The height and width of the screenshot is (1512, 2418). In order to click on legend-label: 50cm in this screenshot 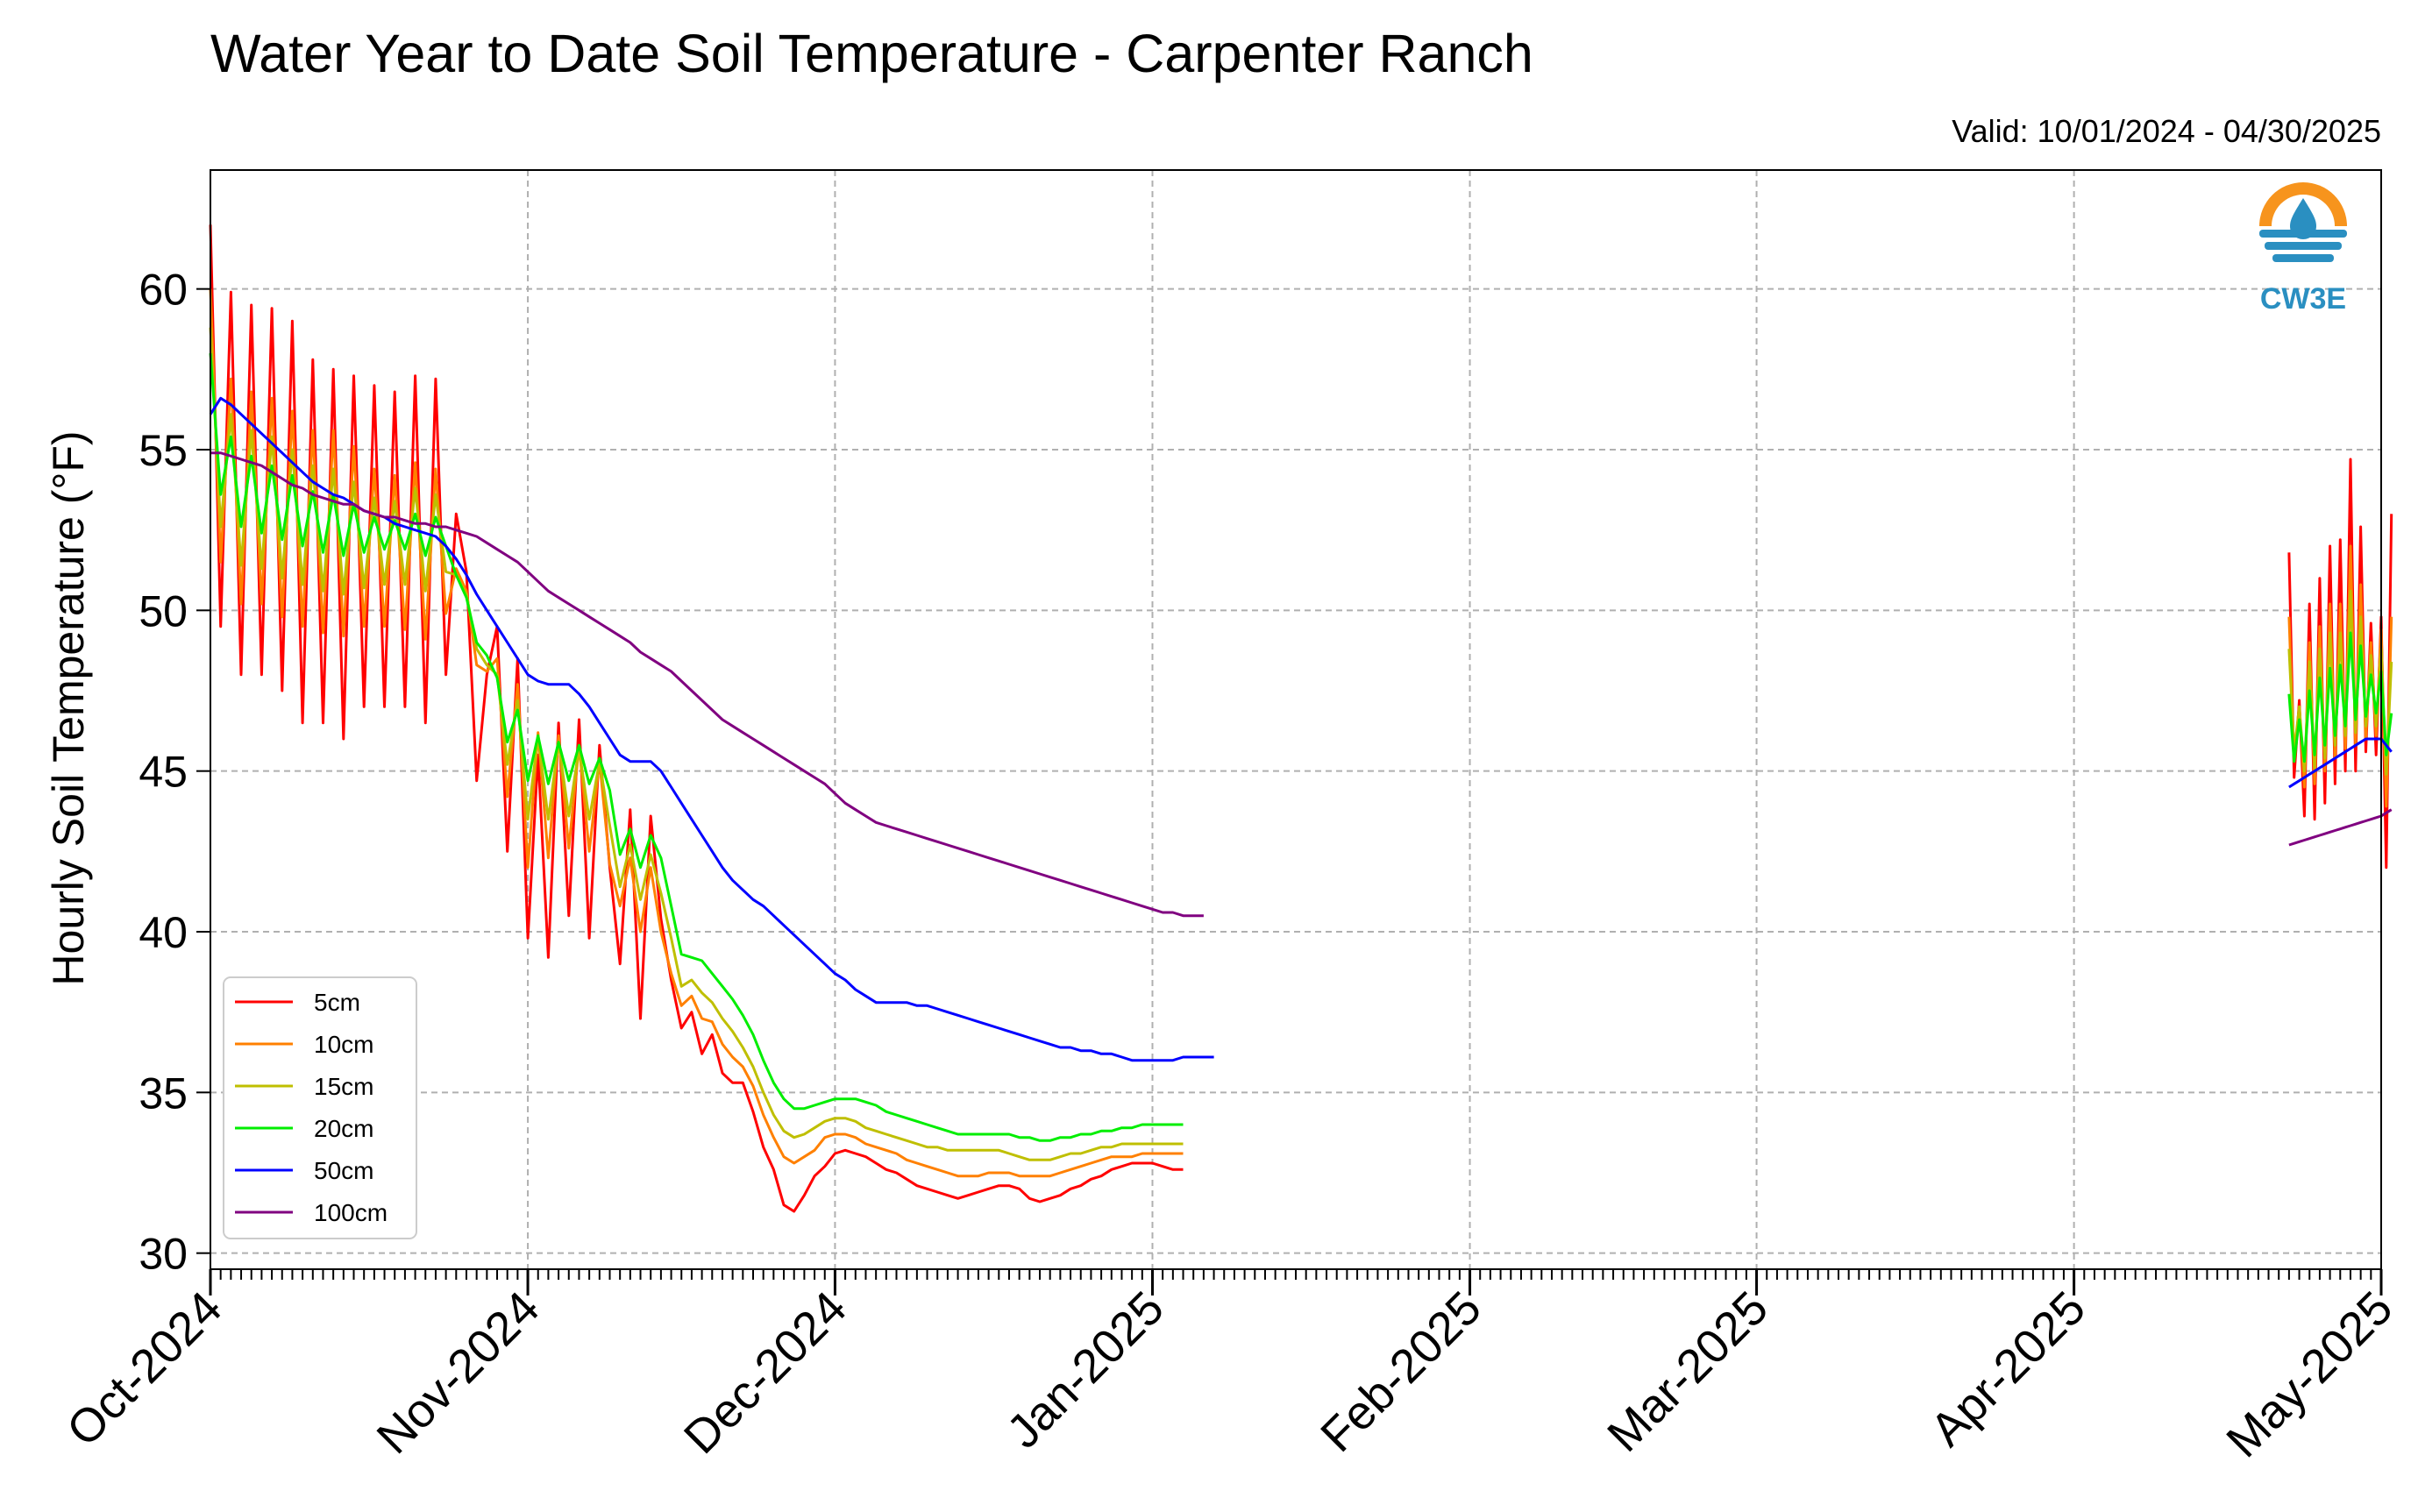, I will do `click(343, 1170)`.